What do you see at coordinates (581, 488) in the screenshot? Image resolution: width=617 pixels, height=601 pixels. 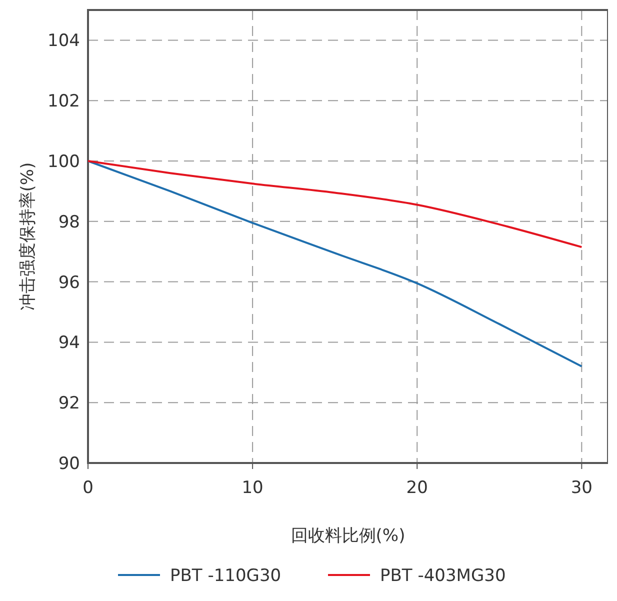 I see `x-tick-label: 30` at bounding box center [581, 488].